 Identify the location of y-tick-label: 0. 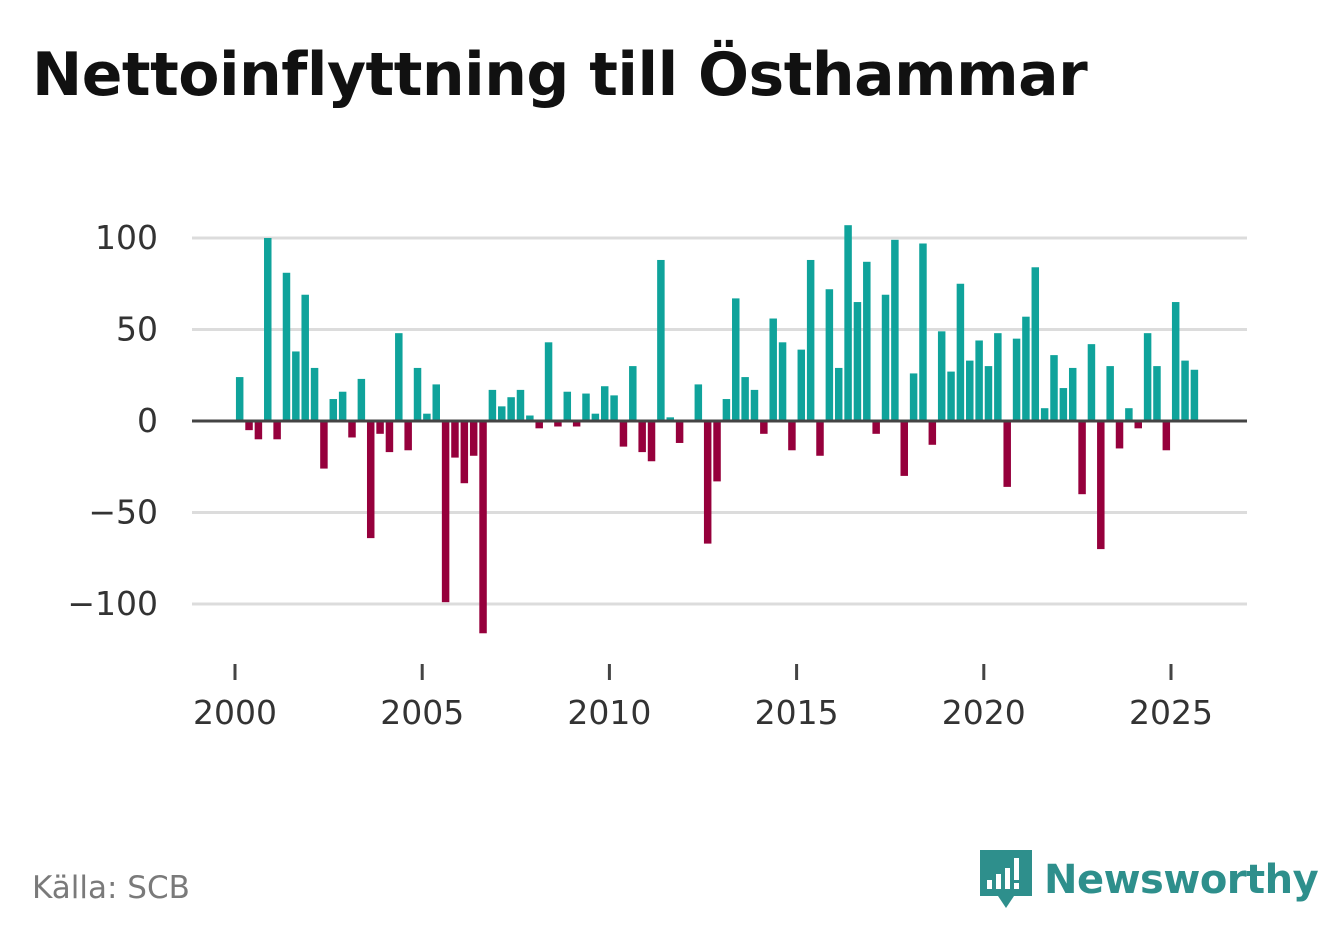
(147, 420).